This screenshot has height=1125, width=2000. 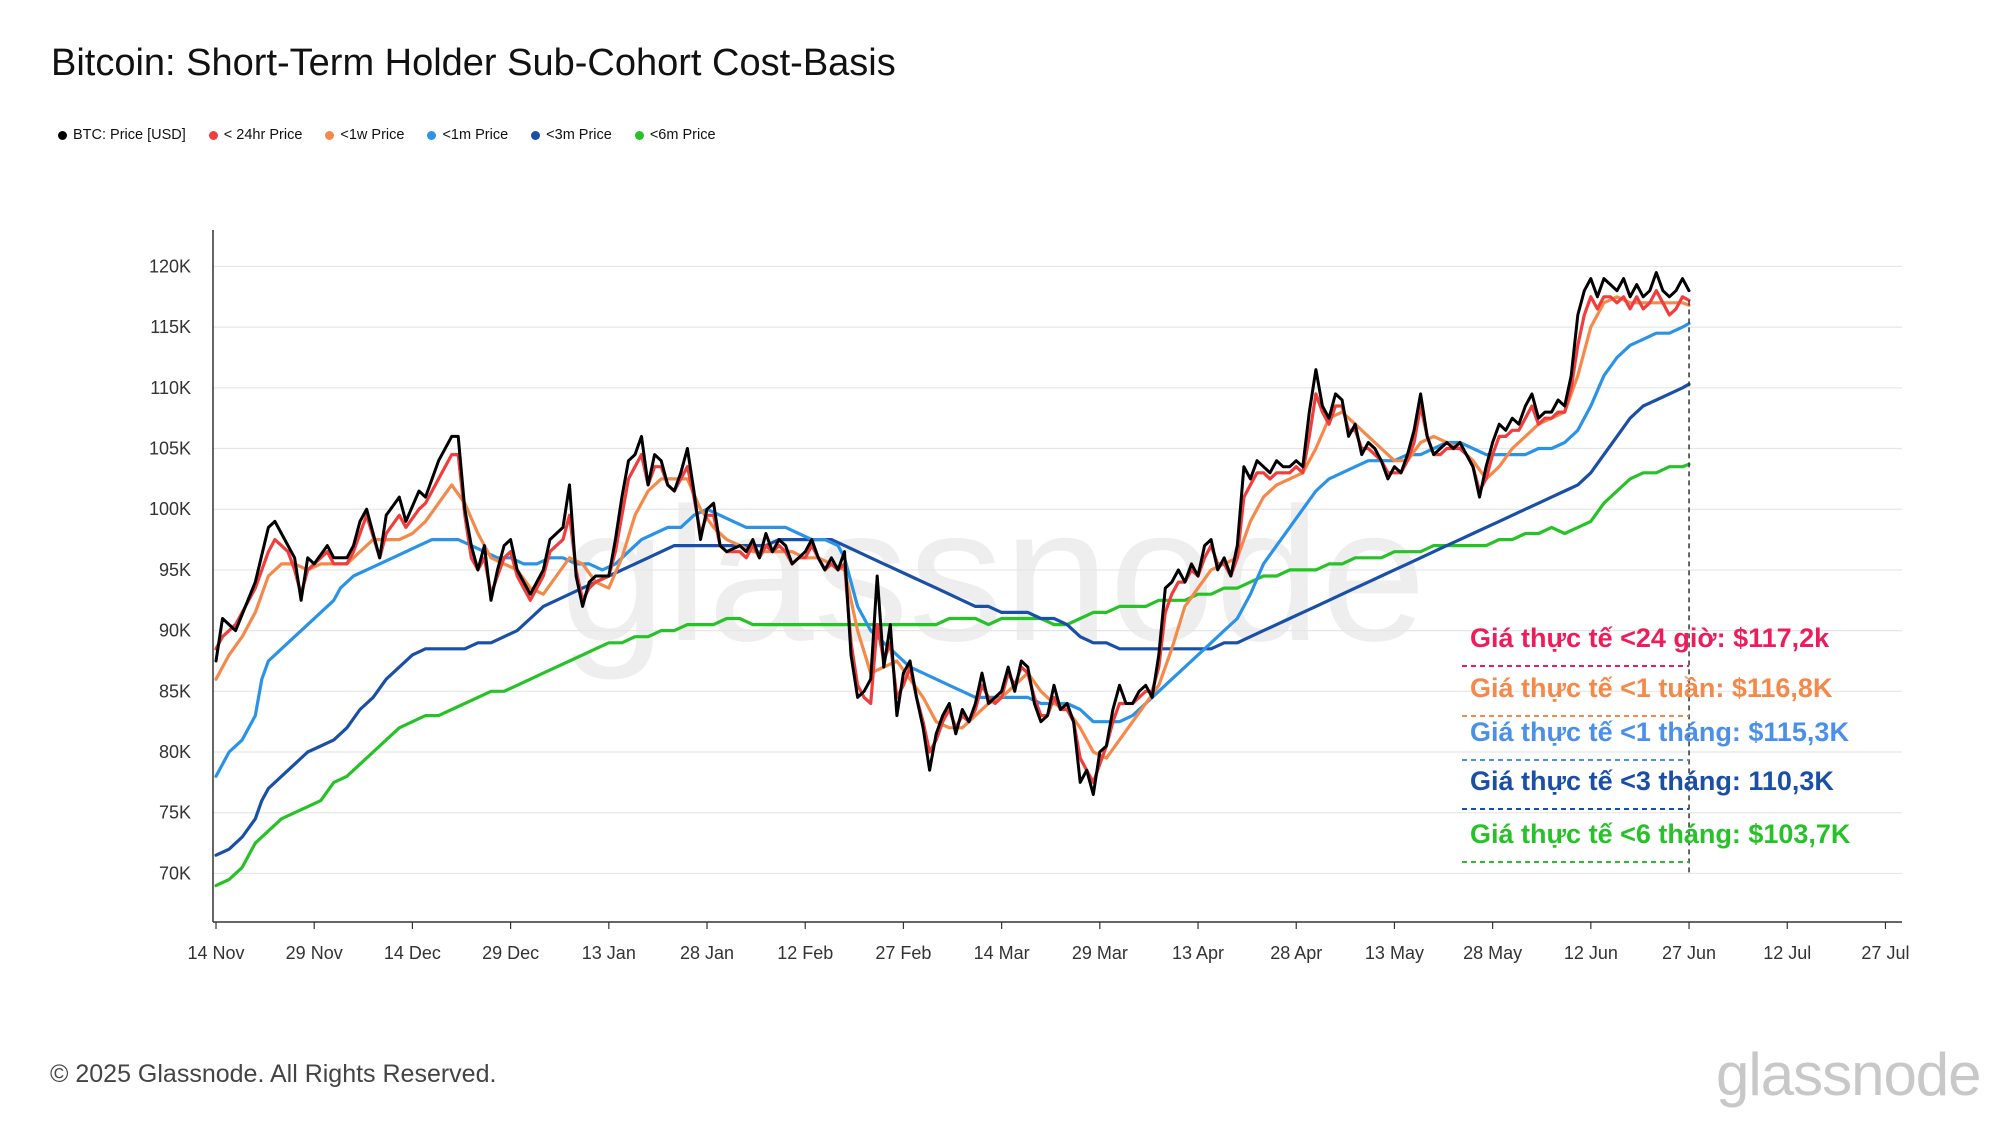 I want to click on x-tick-label: 28 Jan, so click(x=707, y=953).